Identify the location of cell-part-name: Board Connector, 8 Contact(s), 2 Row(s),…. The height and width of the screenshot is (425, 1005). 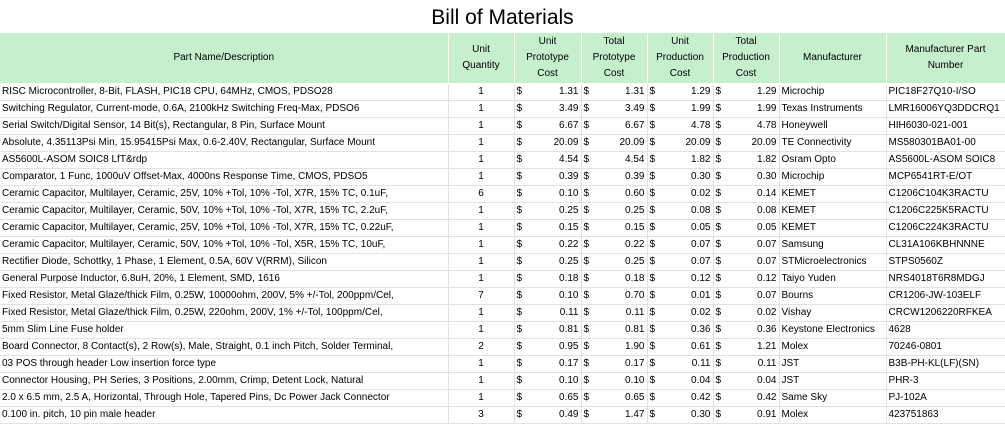
(224, 347).